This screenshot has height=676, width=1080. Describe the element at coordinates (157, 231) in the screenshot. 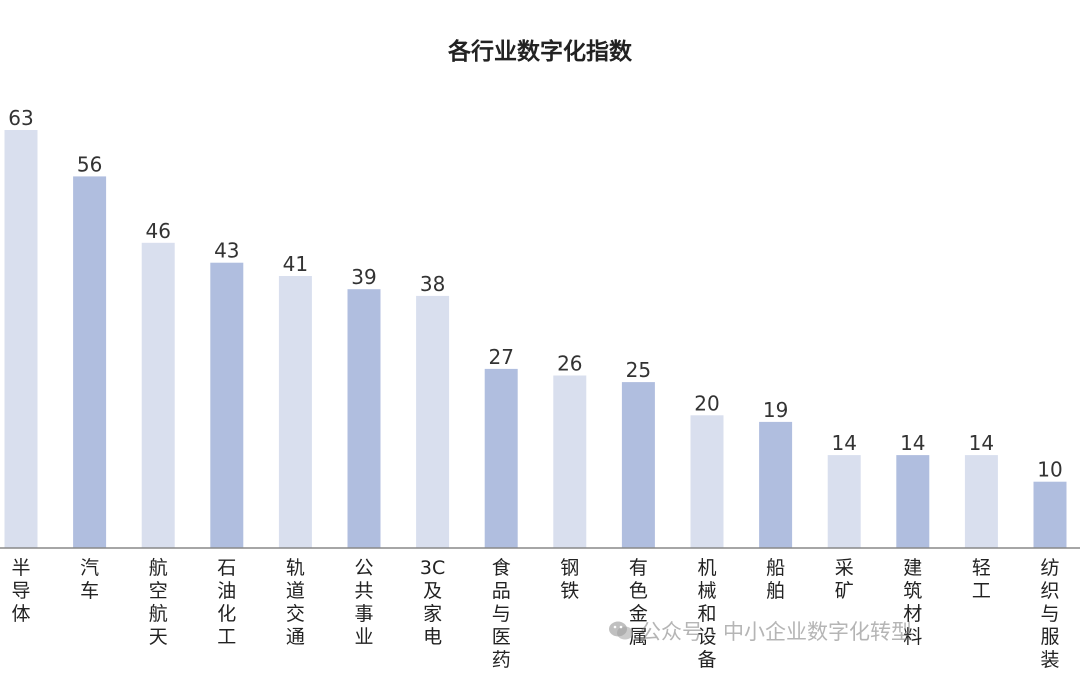

I see `value-label: 46` at that location.